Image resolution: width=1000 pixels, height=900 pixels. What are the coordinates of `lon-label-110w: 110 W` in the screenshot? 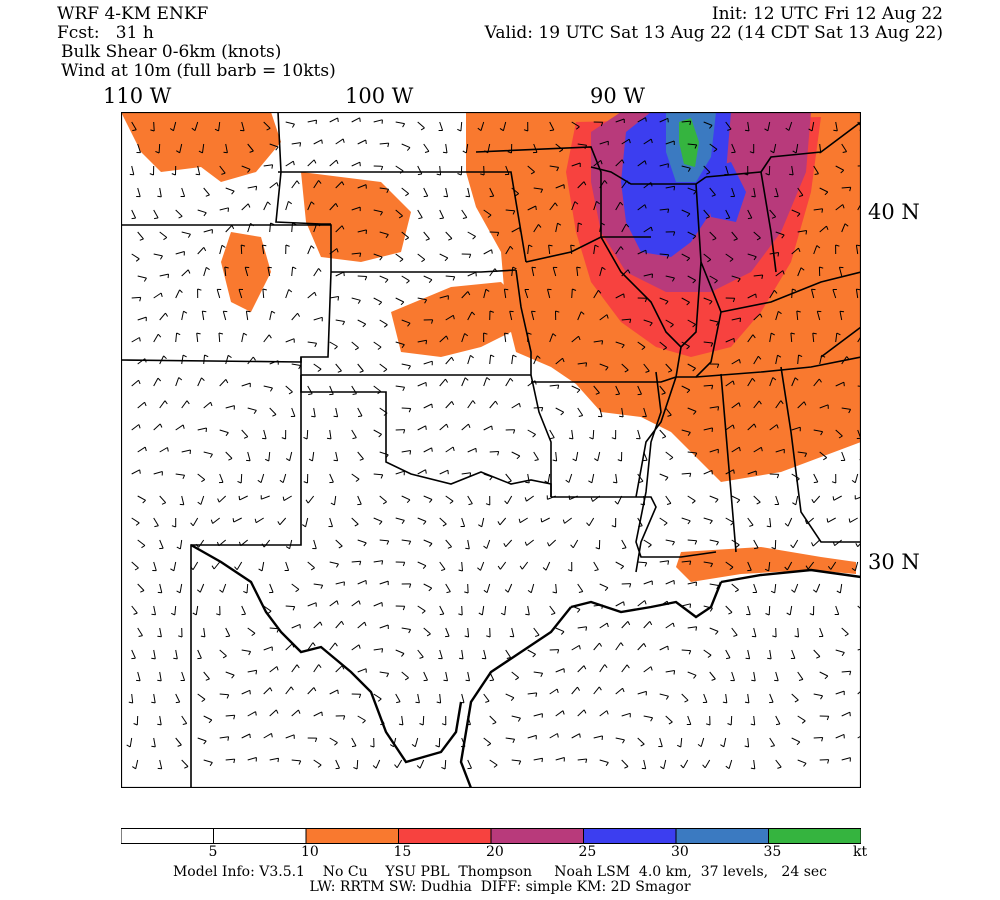 It's located at (137, 96).